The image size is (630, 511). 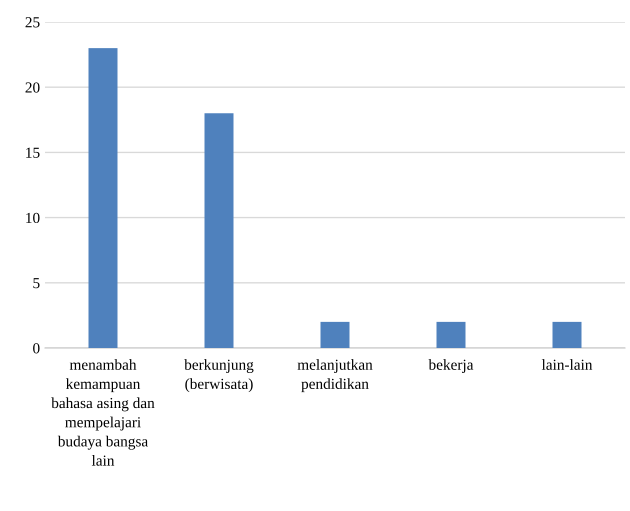 What do you see at coordinates (103, 412) in the screenshot?
I see `x-tick-label: menambah kemampuan bahasa asing dan mempelajari budaya bangsa lain` at bounding box center [103, 412].